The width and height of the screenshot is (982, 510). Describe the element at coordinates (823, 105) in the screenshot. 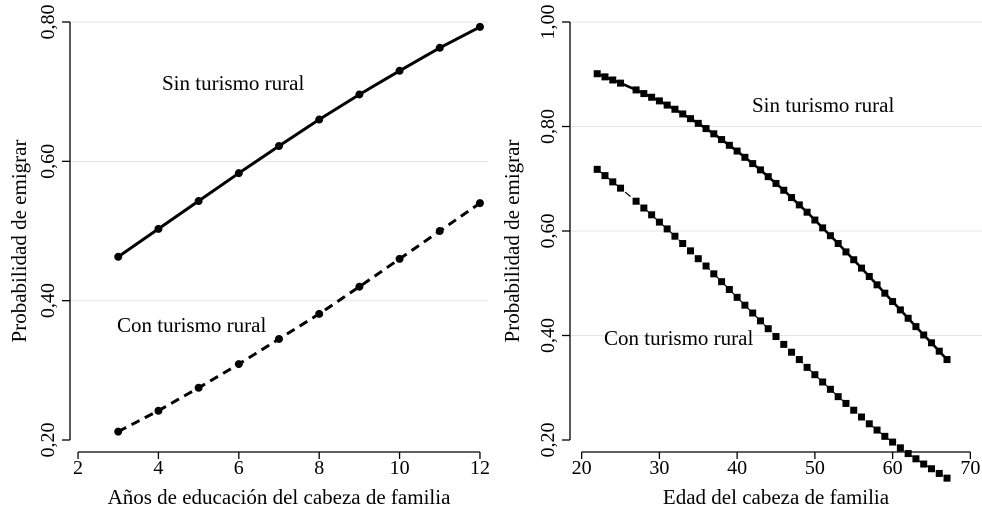

I see `series-annotation: Sin turismo rural` at that location.